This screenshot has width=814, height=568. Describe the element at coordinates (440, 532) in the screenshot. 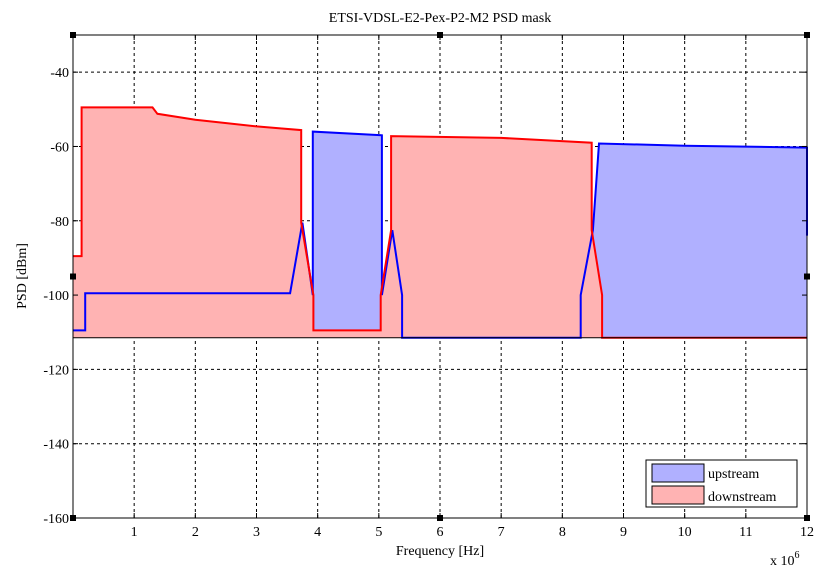

I see `x-tick-label: 6` at that location.